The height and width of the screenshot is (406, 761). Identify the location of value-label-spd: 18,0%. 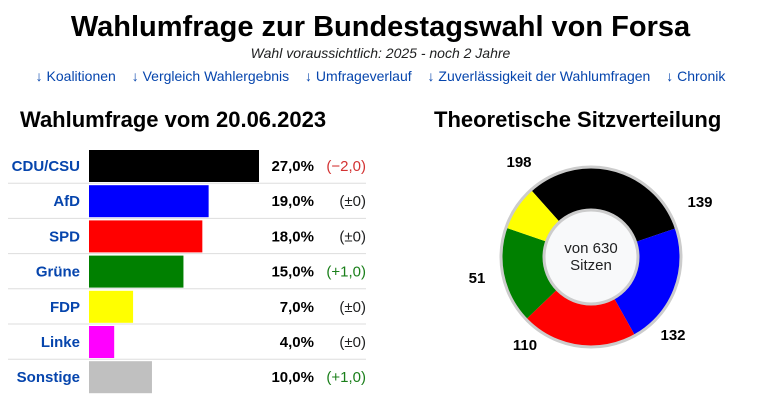
(292, 236).